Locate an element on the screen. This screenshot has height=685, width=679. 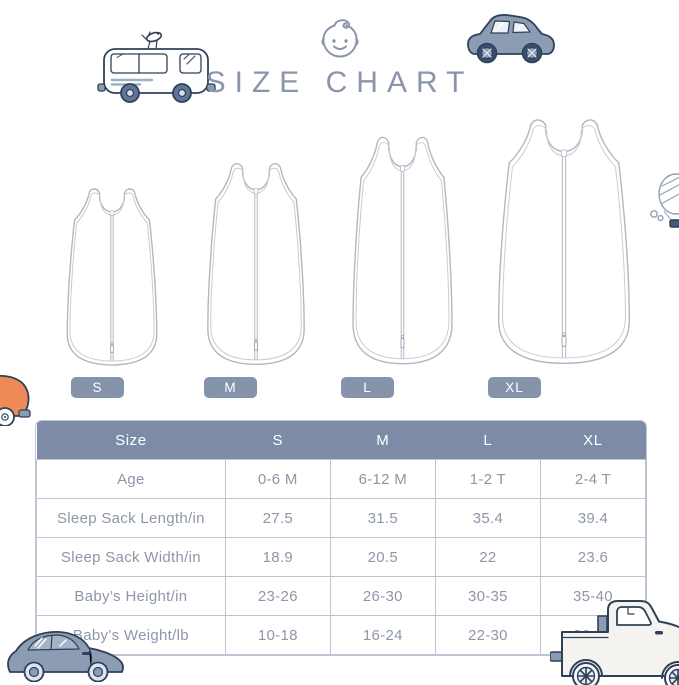
row-label: Sleep Sack Length/in is located at coordinates (131, 518).